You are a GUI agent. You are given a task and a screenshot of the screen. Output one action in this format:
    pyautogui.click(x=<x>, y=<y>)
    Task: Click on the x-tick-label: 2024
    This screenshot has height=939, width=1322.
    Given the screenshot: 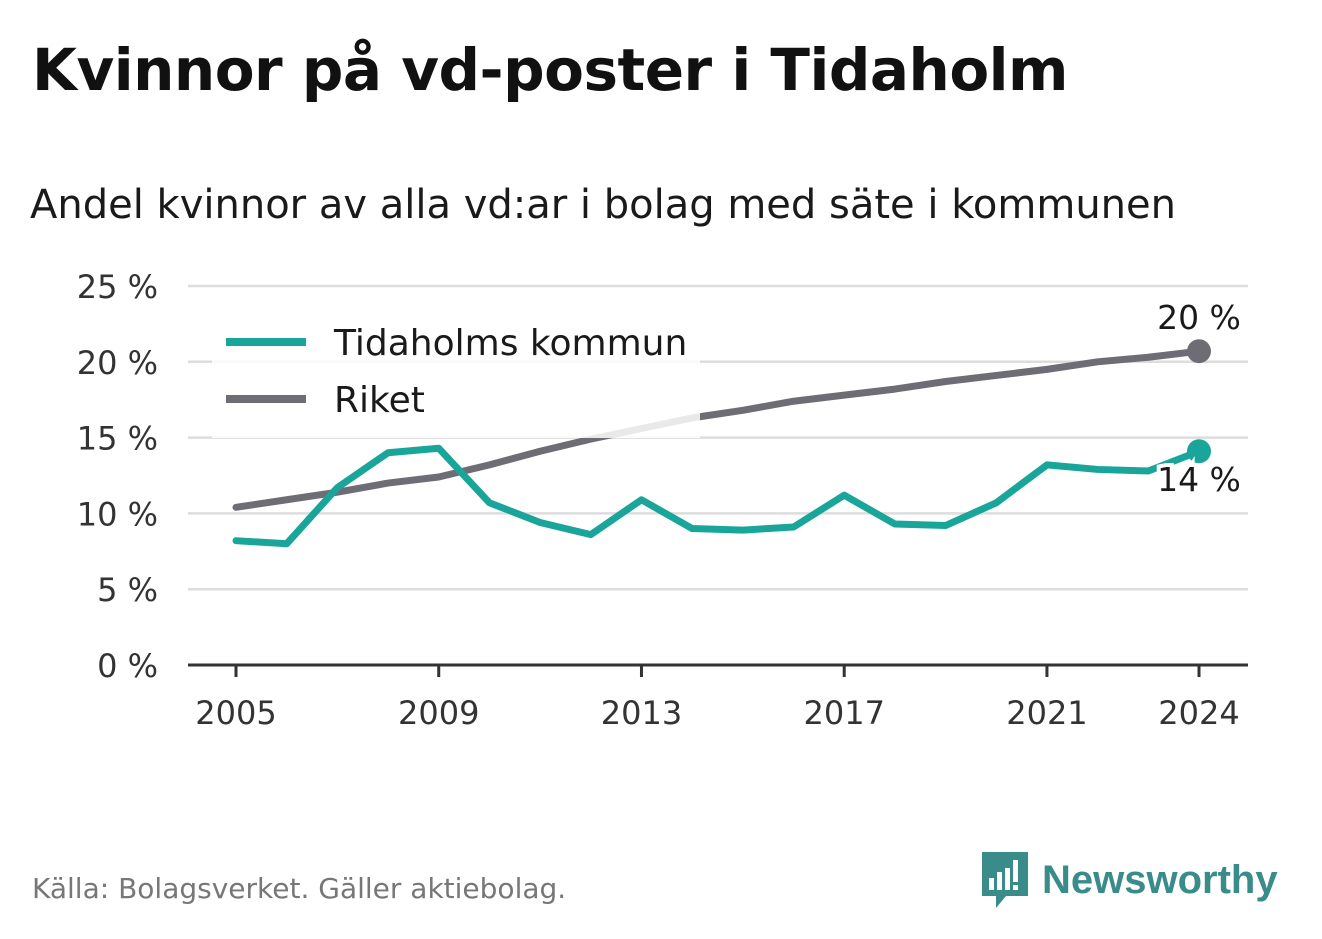 What is the action you would take?
    pyautogui.click(x=1198, y=713)
    